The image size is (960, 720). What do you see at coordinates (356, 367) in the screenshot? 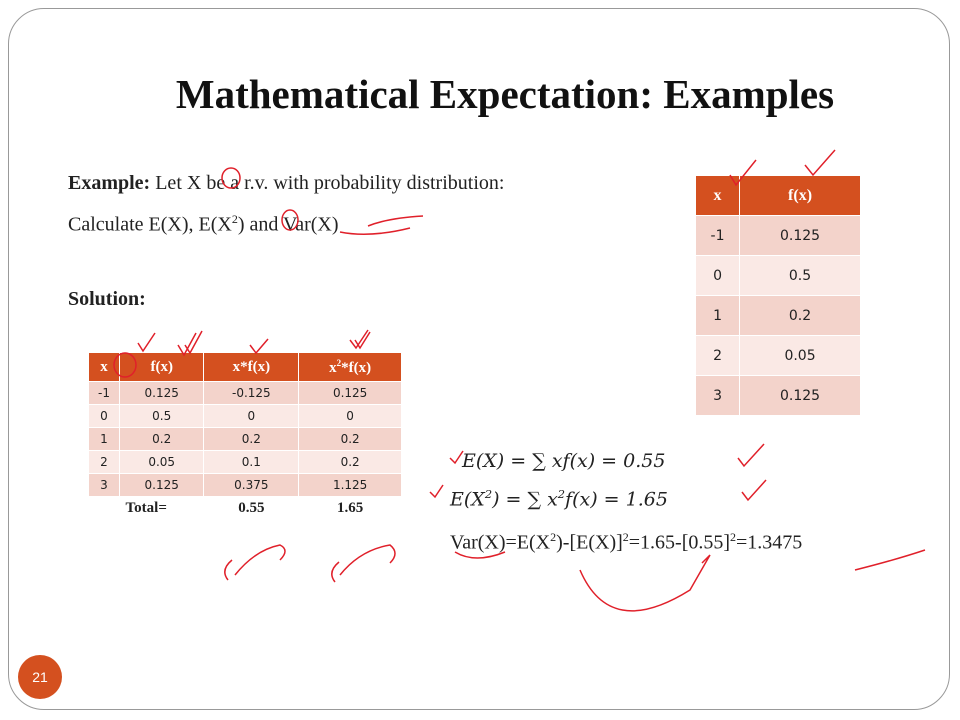
I see `text-segment: *f(x)` at bounding box center [356, 367].